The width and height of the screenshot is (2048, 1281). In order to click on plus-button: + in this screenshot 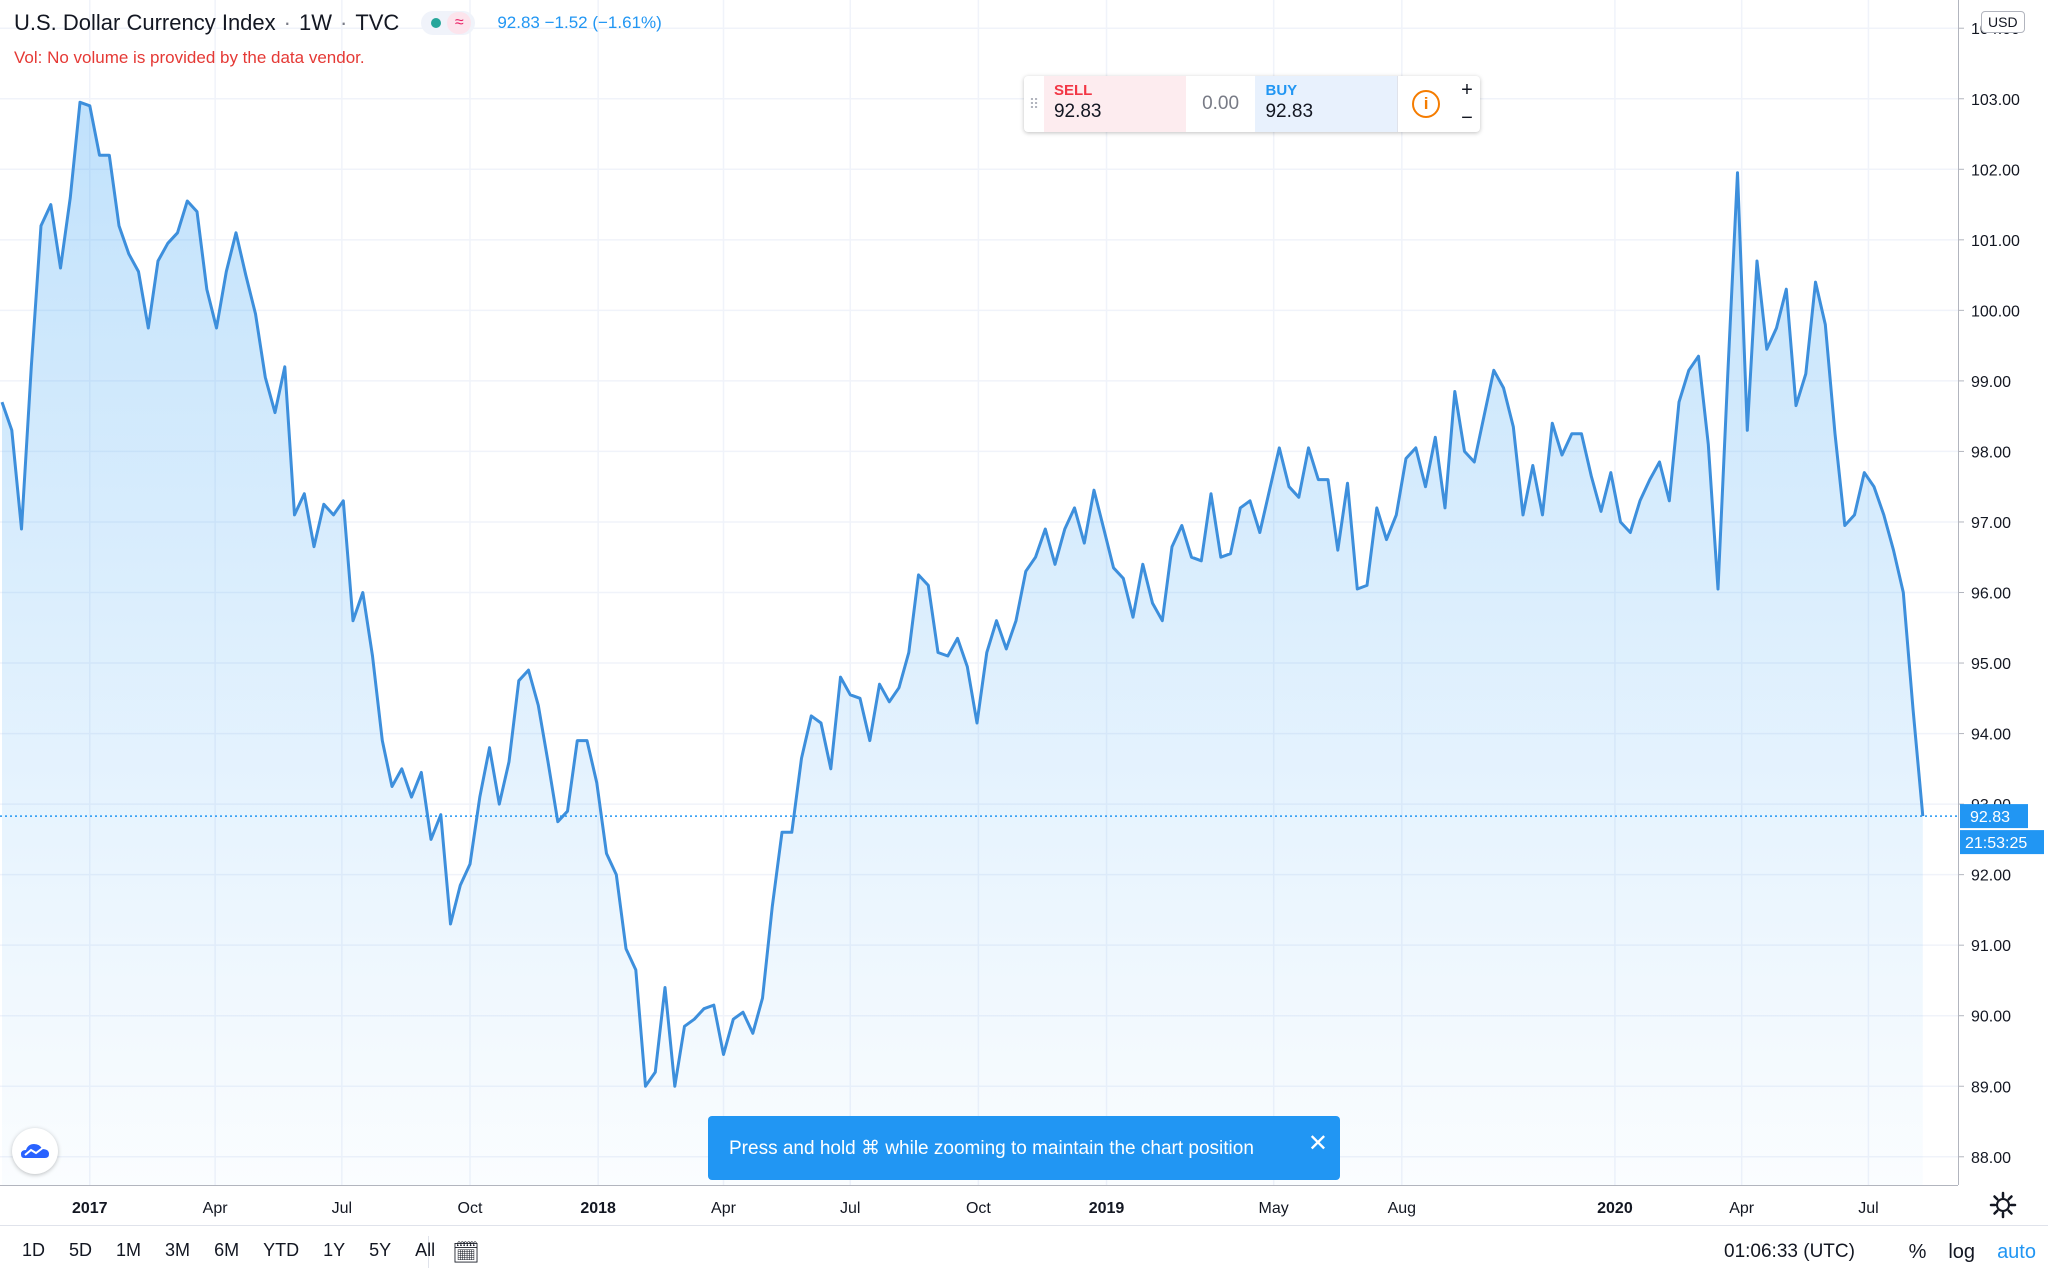, I will do `click(1467, 89)`.